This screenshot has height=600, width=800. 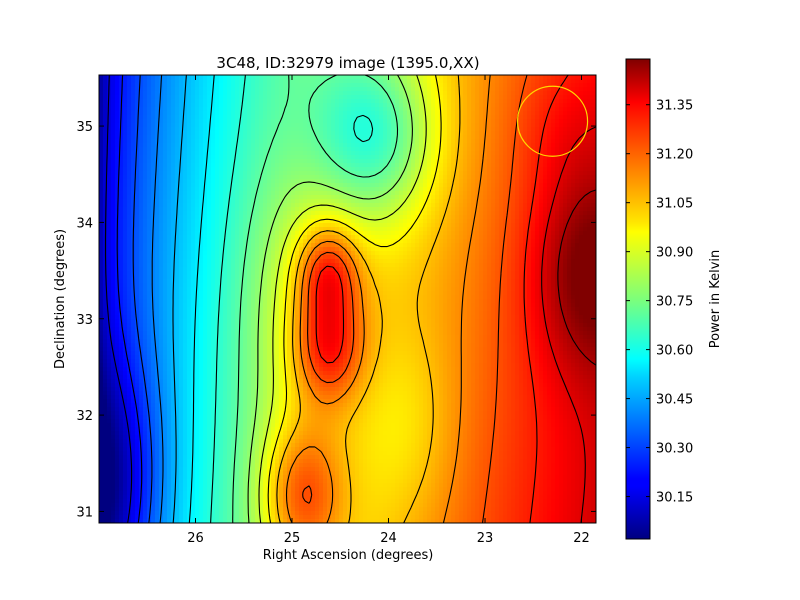 I want to click on colorbar-tick-label: 30.45, so click(x=674, y=400).